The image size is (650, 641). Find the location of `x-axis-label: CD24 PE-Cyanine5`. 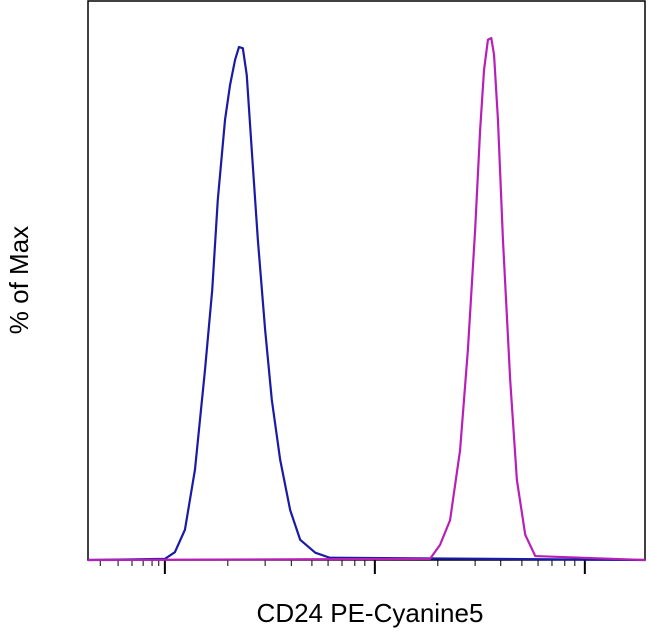

x-axis-label: CD24 PE-Cyanine5 is located at coordinates (370, 613).